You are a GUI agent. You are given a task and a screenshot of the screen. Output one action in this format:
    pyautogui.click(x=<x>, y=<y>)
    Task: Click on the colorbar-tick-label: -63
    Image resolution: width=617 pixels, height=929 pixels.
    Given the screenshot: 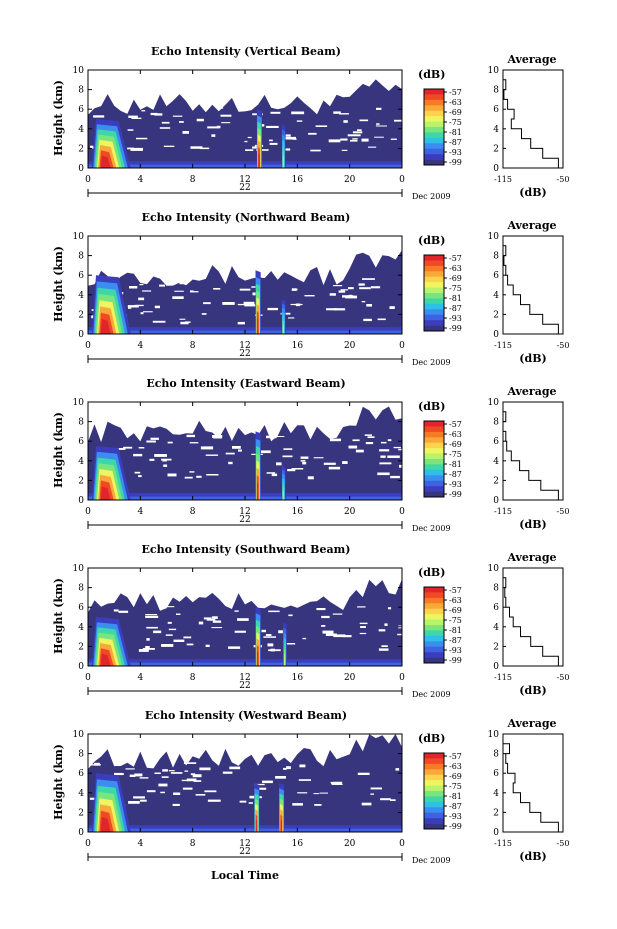 What is the action you would take?
    pyautogui.click(x=455, y=600)
    